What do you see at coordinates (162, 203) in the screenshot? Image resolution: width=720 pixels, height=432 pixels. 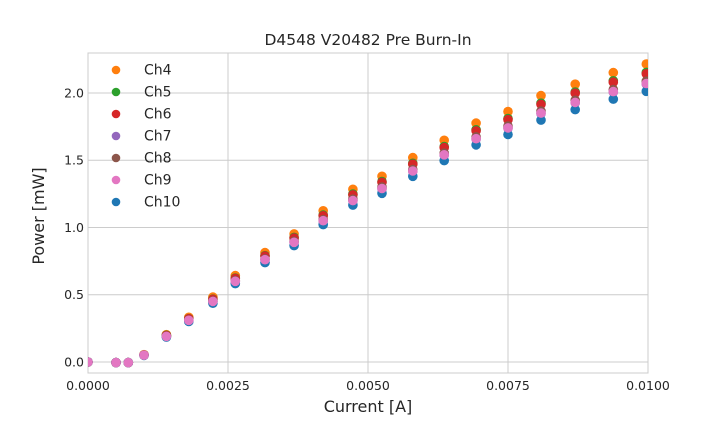 I see `legend-label-ch10: Ch10` at bounding box center [162, 203].